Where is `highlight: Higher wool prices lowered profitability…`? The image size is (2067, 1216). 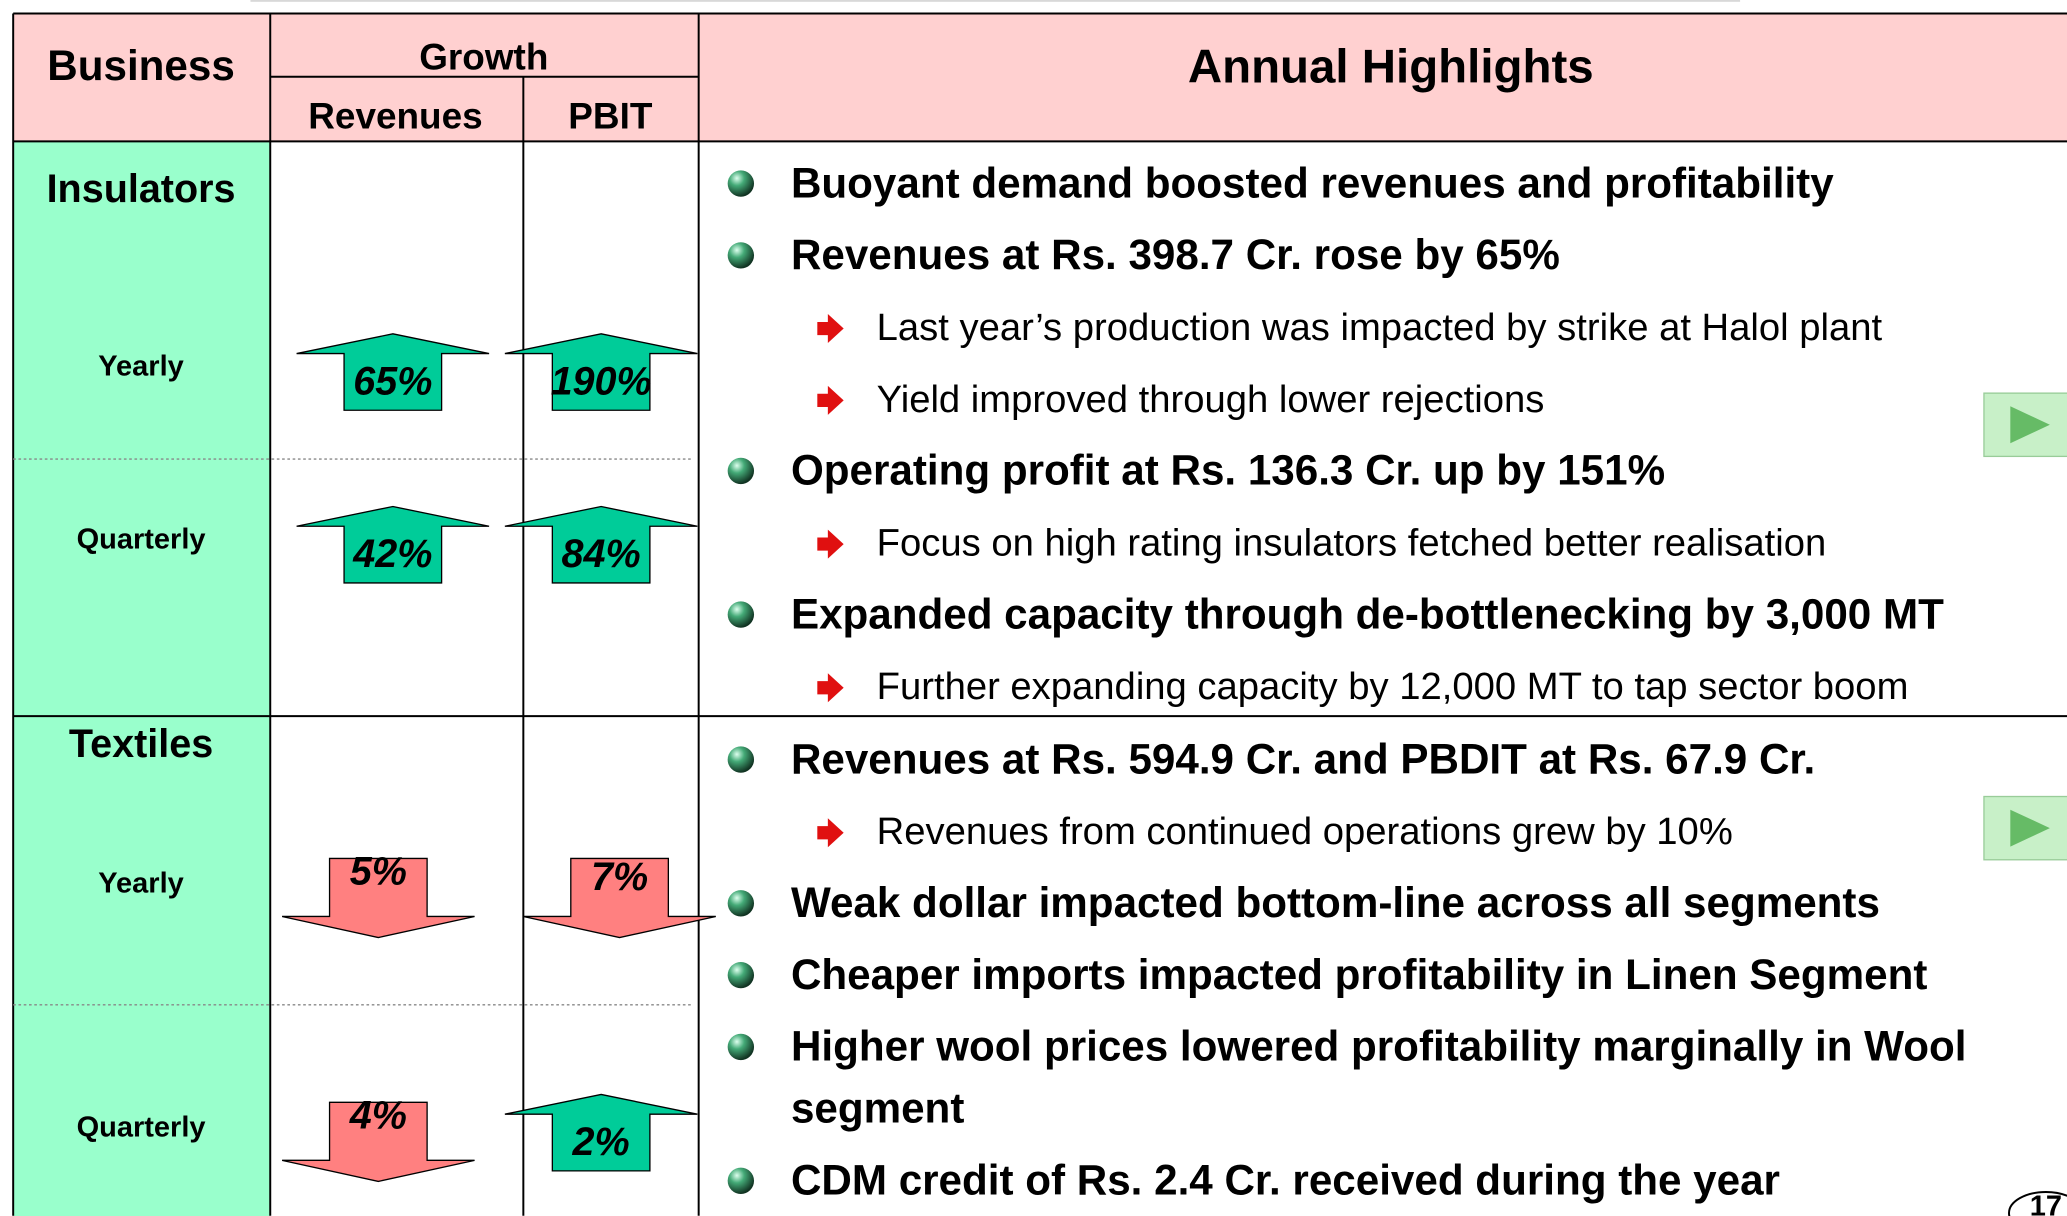 highlight: Higher wool prices lowered profitability… is located at coordinates (1379, 1046).